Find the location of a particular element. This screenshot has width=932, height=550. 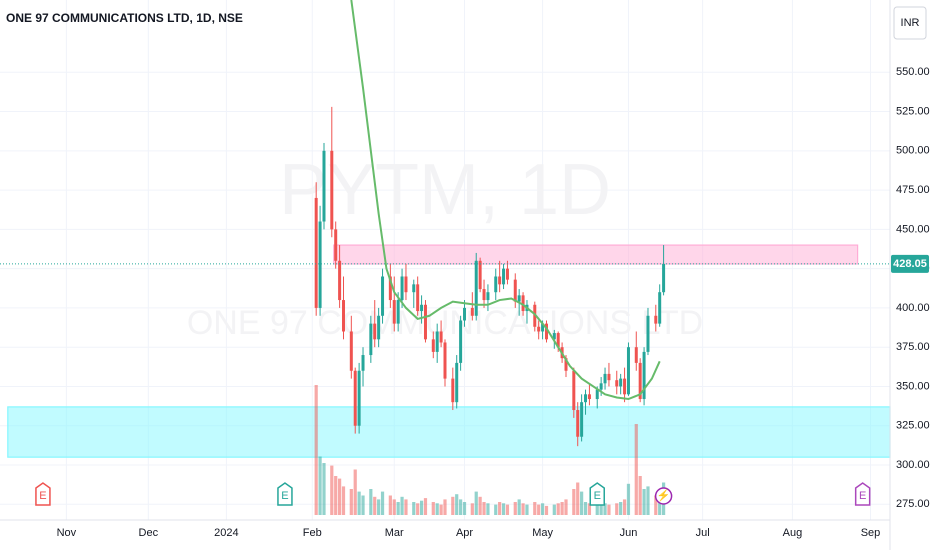

x-tick-label: Jul is located at coordinates (703, 533).